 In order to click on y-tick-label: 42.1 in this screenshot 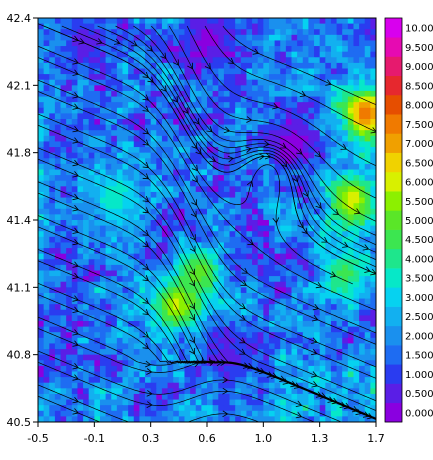, I will do `click(19, 85)`.